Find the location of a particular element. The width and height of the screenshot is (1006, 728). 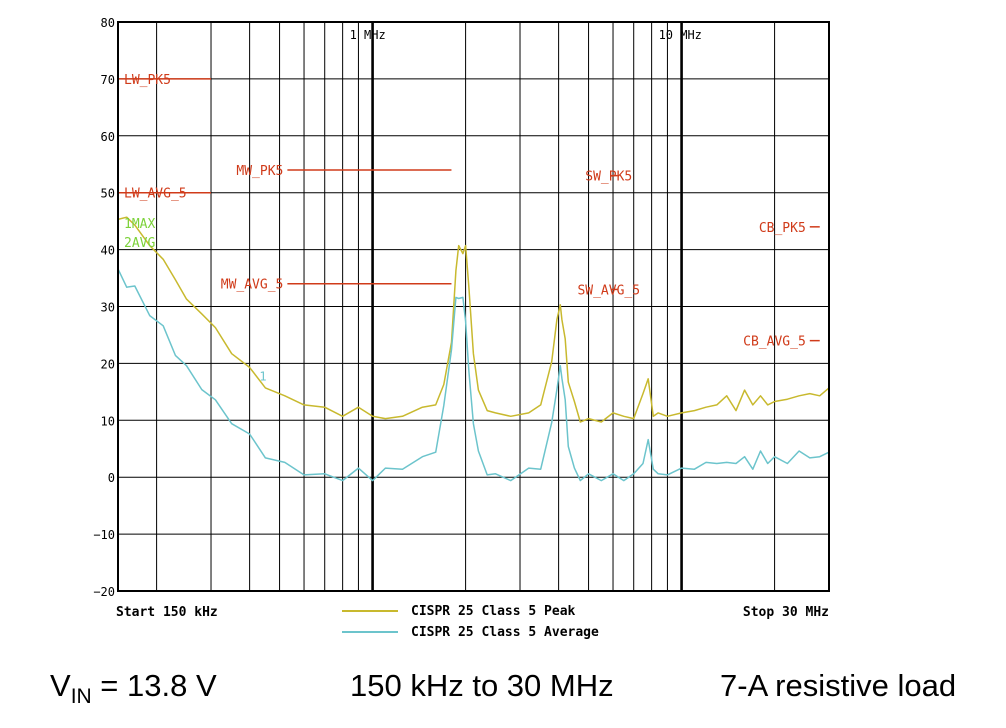

limit-label: SW_PK5 is located at coordinates (608, 177).